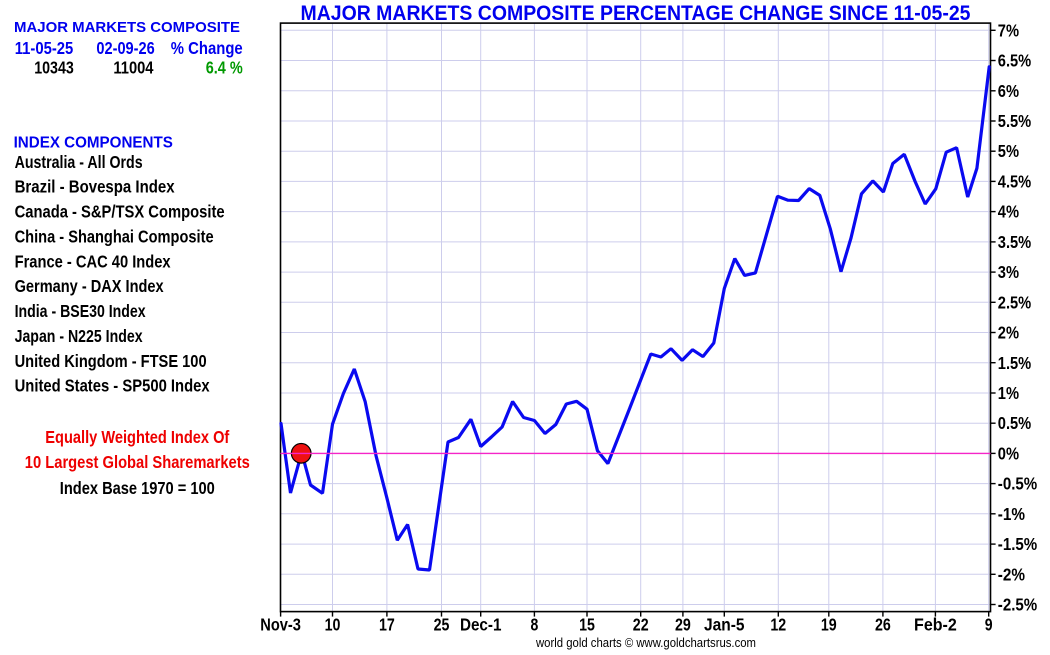 Image resolution: width=1050 pixels, height=655 pixels. Describe the element at coordinates (93, 261) in the screenshot. I see `svg-text: France - CAC 40 Index` at that location.